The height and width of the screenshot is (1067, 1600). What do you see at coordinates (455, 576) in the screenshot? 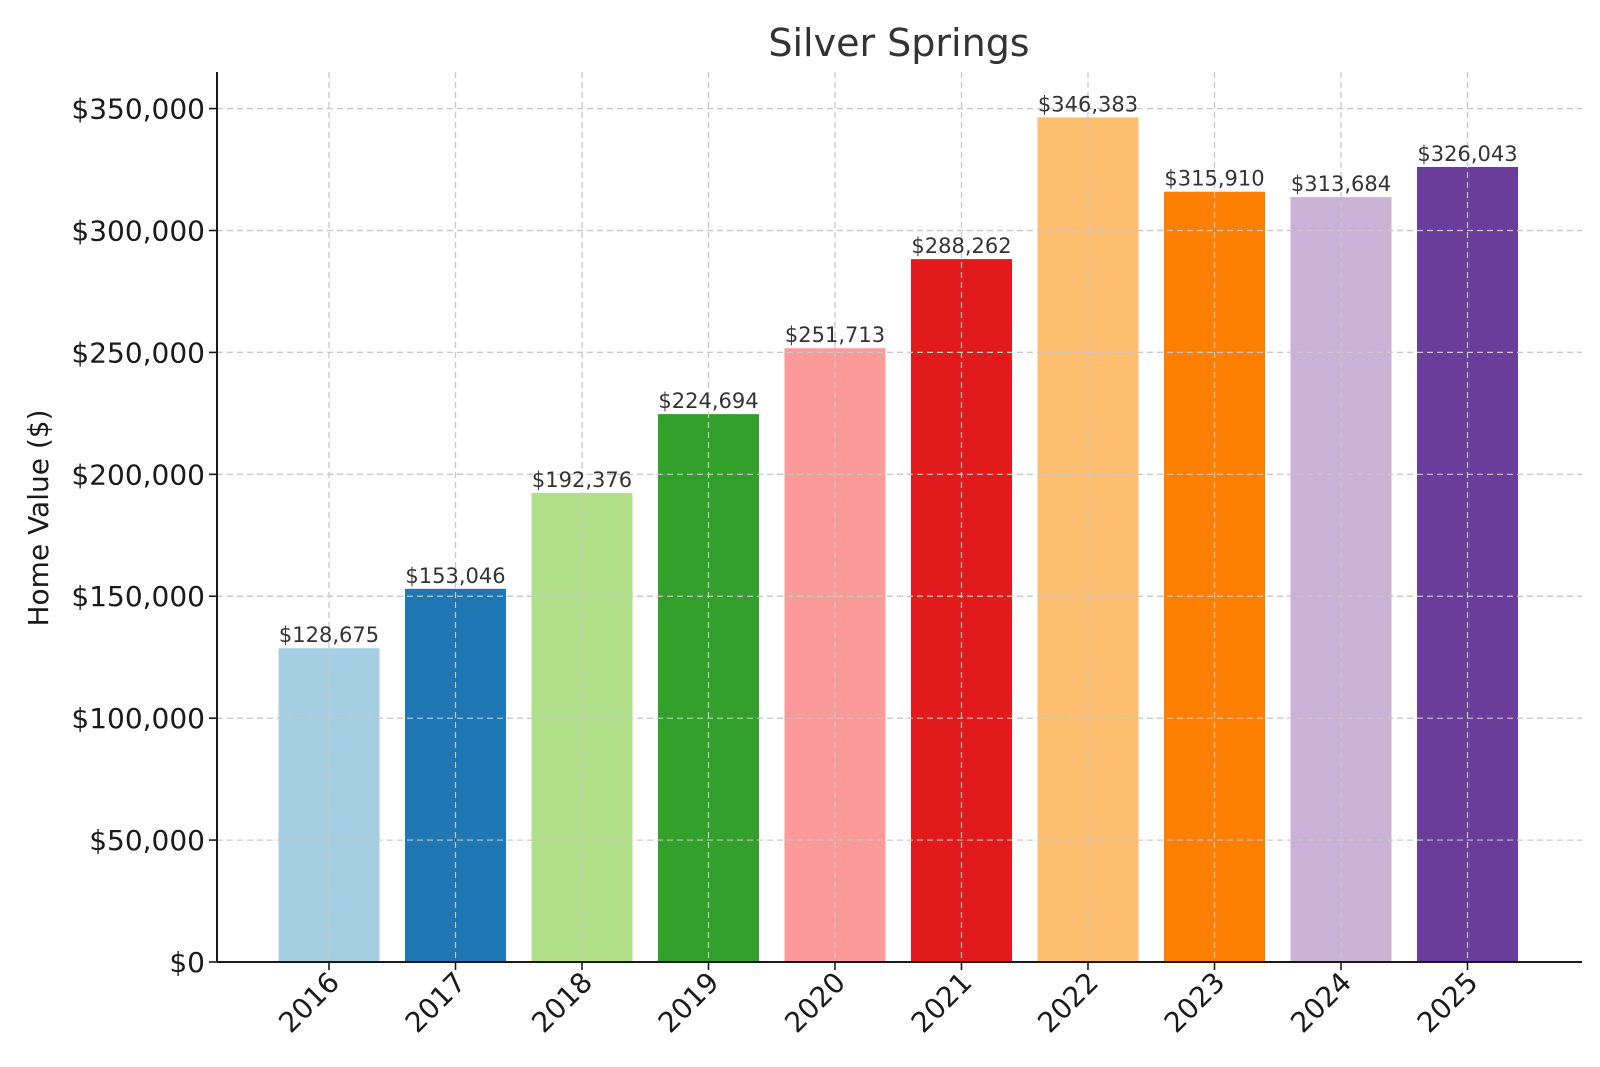
I see `data-label-2017: $153,046` at bounding box center [455, 576].